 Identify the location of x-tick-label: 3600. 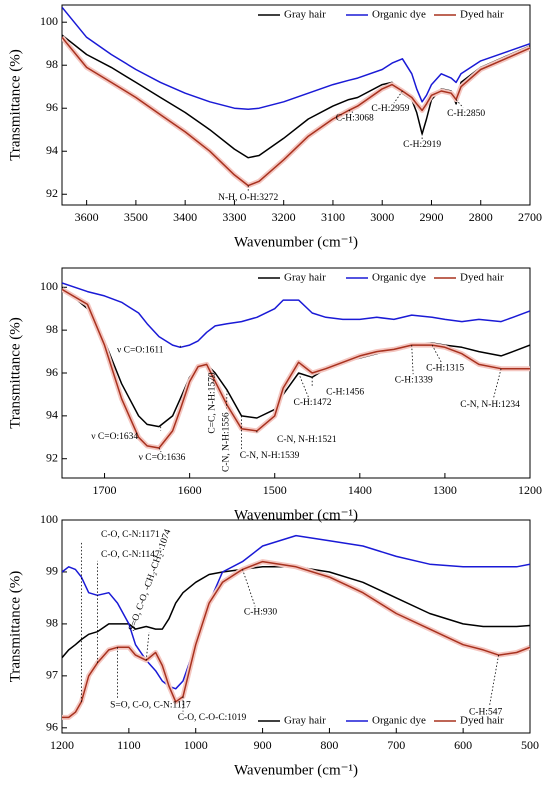
(87, 217).